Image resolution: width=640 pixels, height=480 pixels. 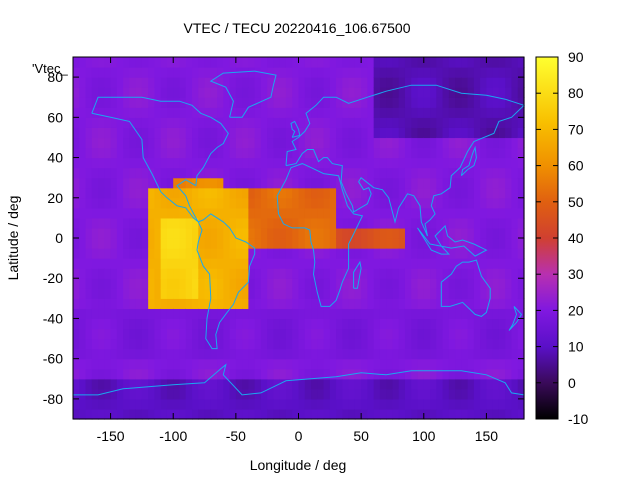 I want to click on colorbar-tick-label: 50, so click(x=576, y=202).